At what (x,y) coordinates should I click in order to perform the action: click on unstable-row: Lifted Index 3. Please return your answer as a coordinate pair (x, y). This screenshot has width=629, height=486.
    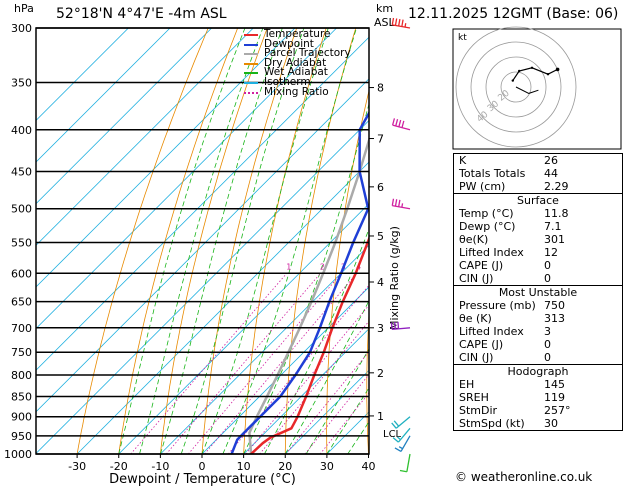
    Looking at the image, I should click on (505, 331).